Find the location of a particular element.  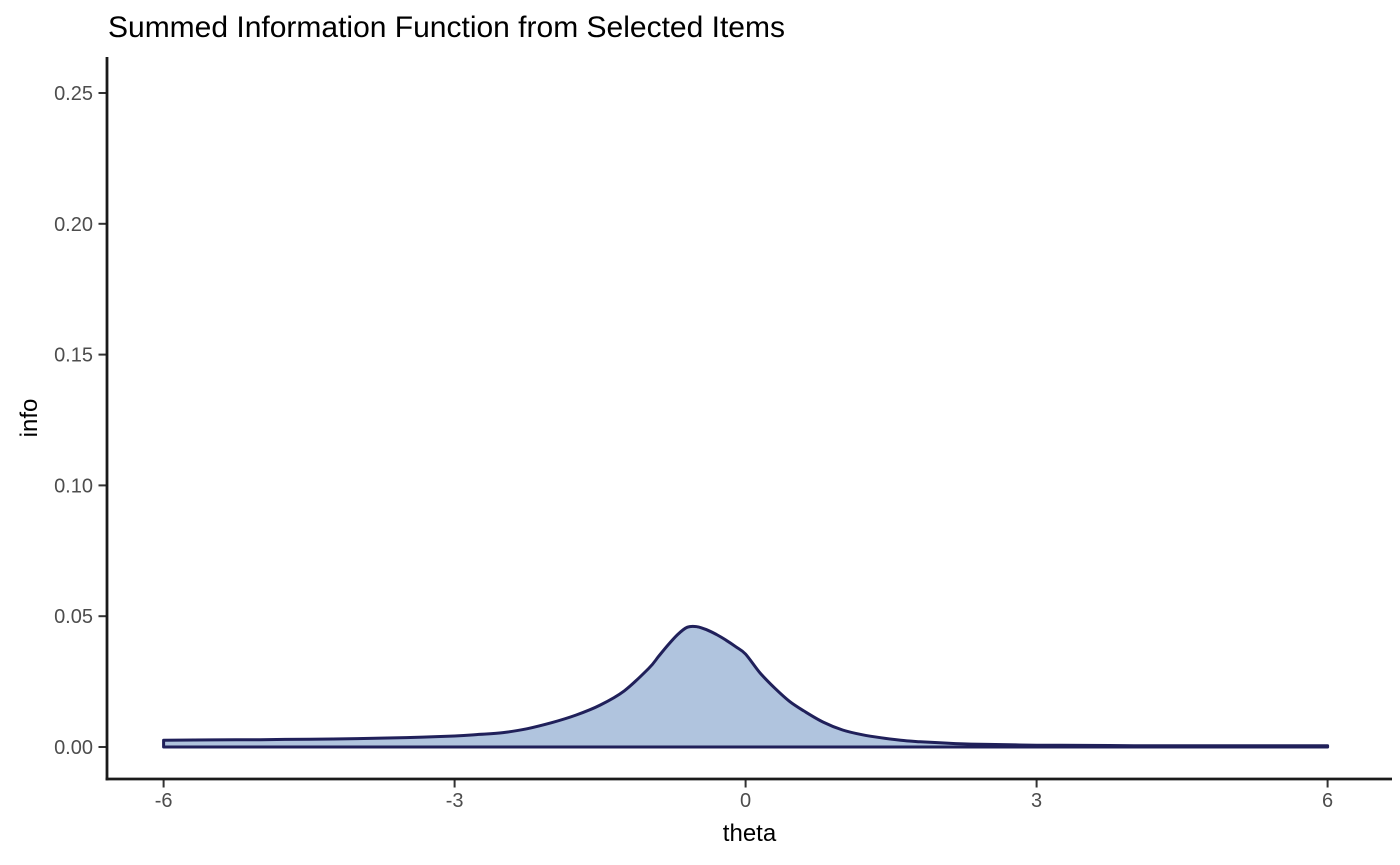

y-tick-label: 0.20 is located at coordinates (73, 225).